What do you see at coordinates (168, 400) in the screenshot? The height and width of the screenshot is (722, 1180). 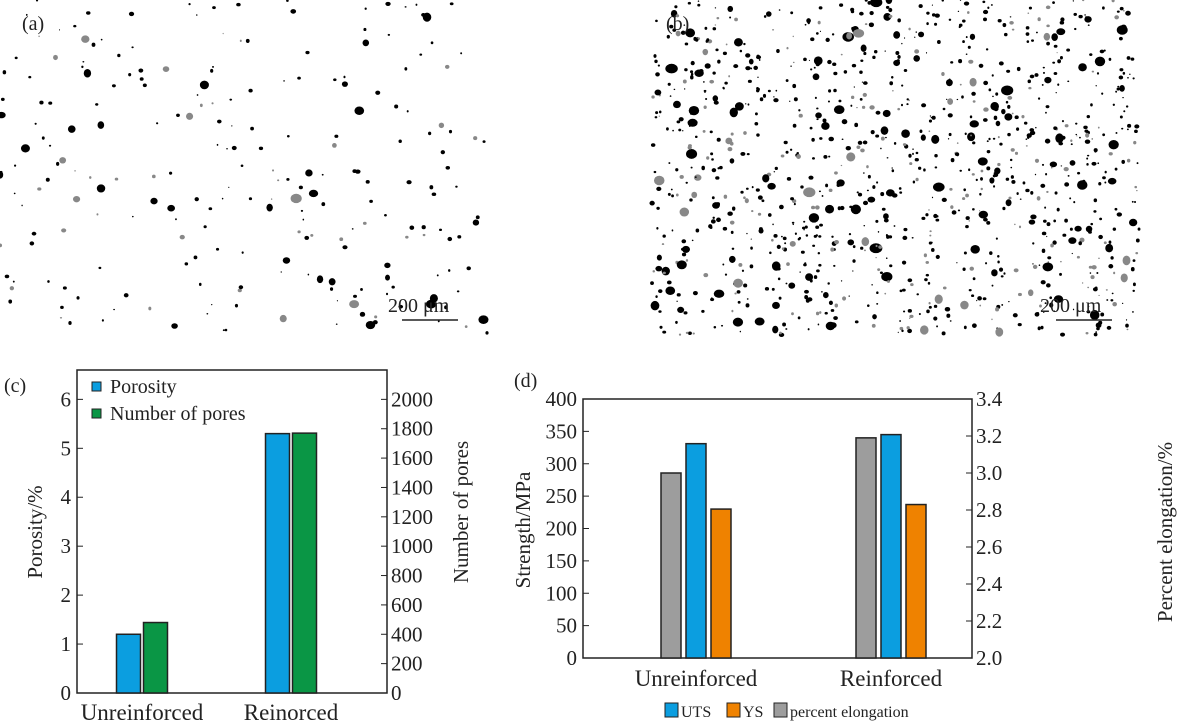 I see `legend: Porosity Number of pores` at bounding box center [168, 400].